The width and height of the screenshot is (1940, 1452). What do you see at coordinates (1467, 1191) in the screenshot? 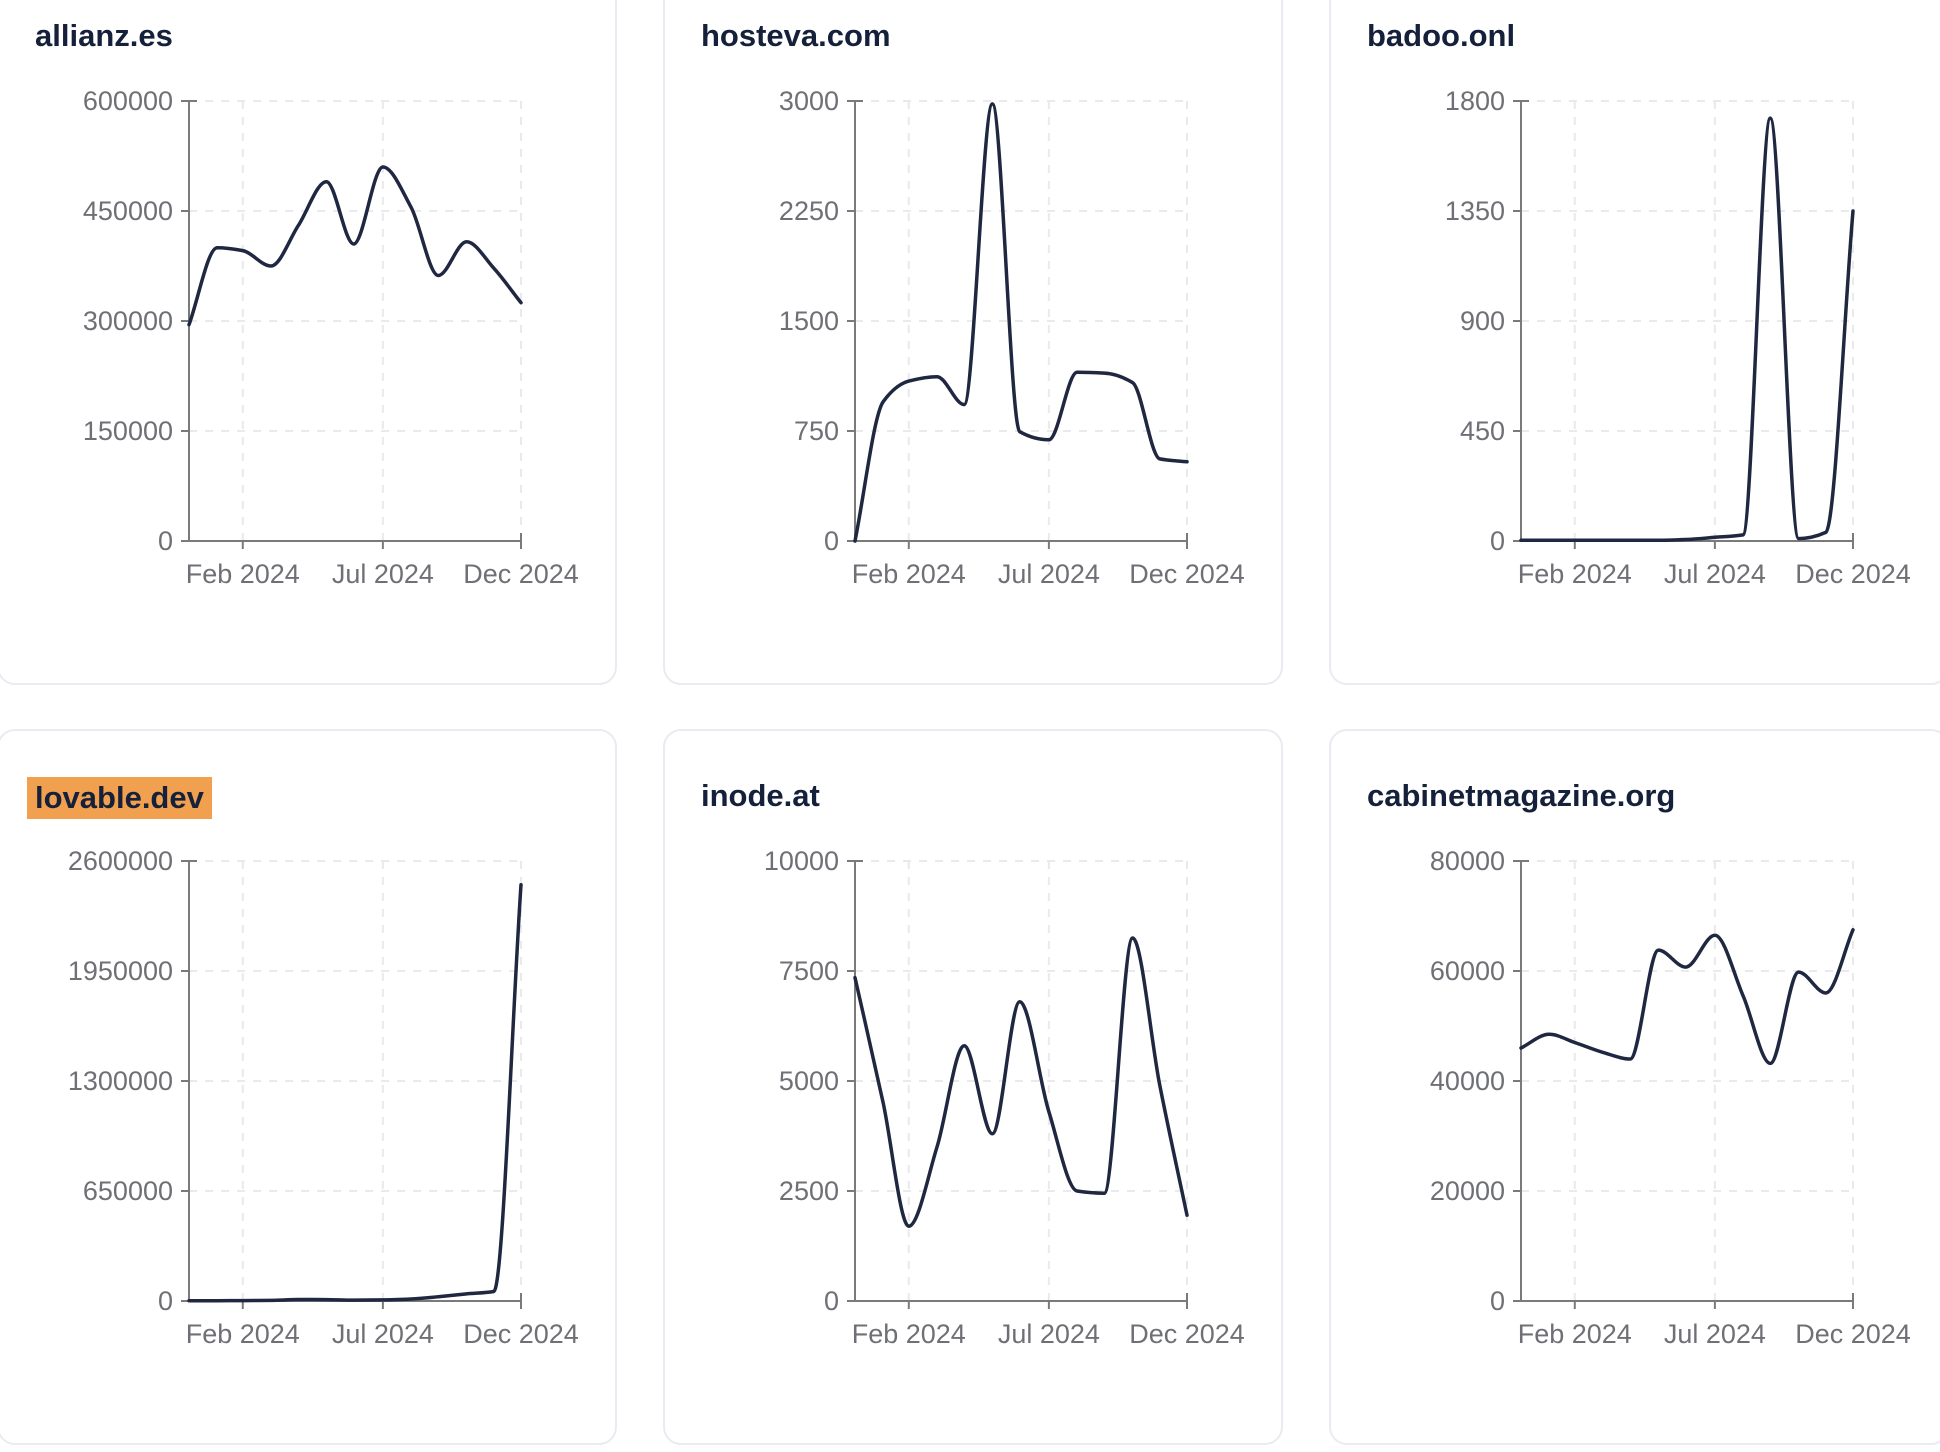
I see `svg-text: 20000` at bounding box center [1467, 1191].